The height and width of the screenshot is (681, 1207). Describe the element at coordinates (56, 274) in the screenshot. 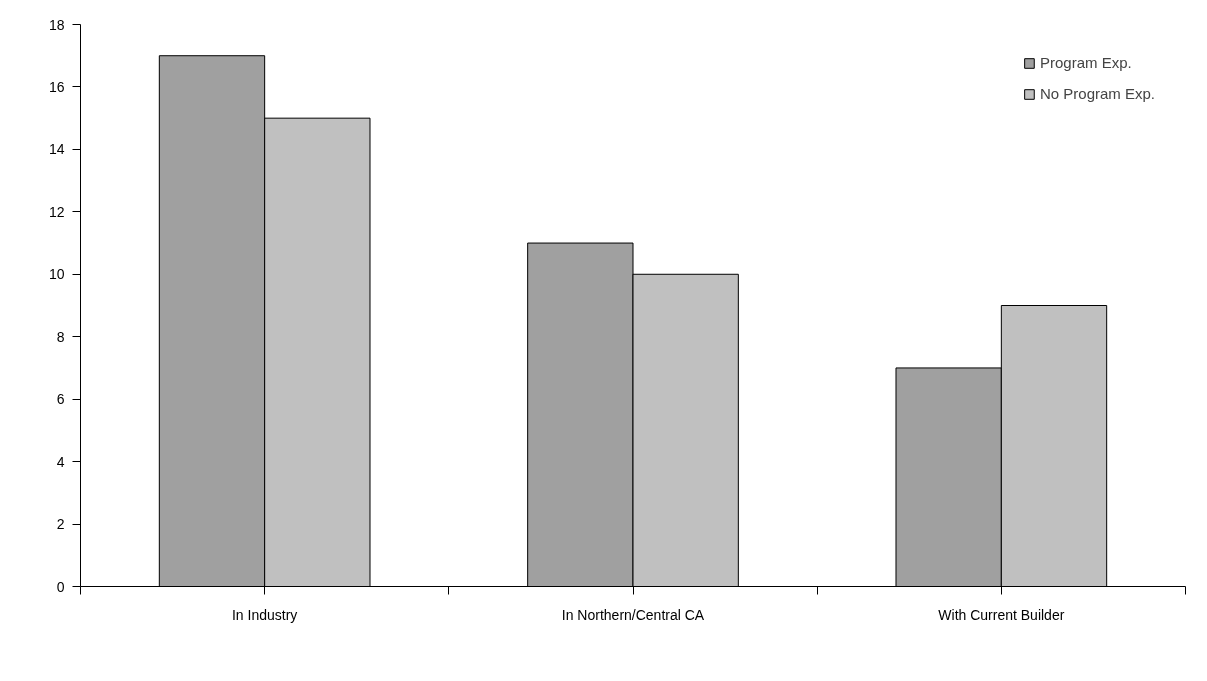

I see `y-tick-label: 10` at that location.